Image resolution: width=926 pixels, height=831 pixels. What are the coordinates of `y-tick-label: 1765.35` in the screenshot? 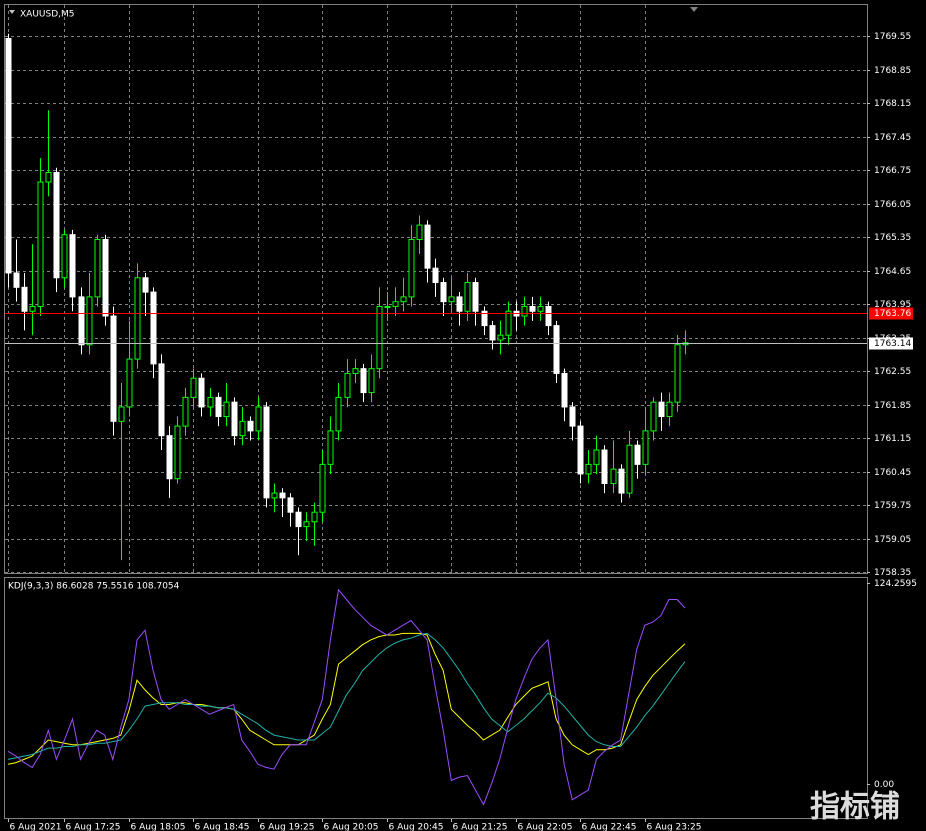 It's located at (892, 238).